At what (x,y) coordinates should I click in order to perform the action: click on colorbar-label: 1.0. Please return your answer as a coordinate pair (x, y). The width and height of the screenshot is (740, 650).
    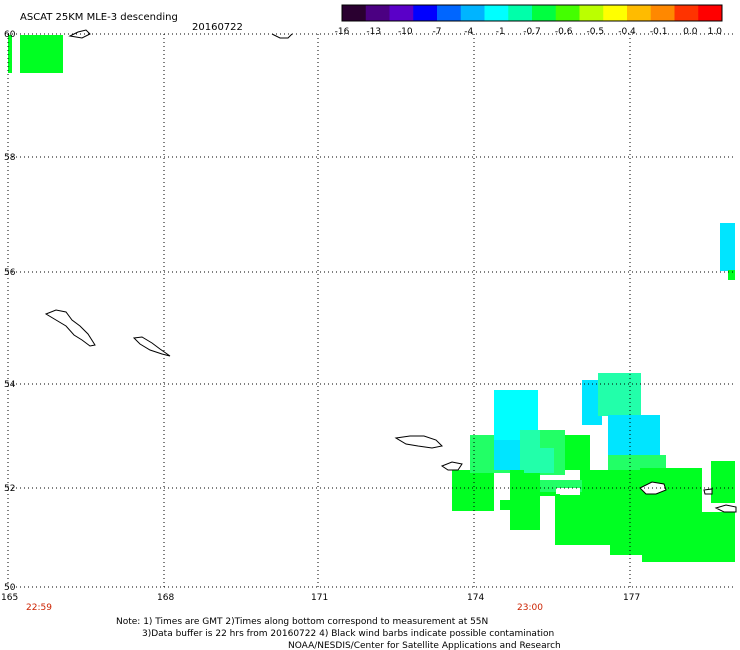
    Looking at the image, I should click on (715, 32).